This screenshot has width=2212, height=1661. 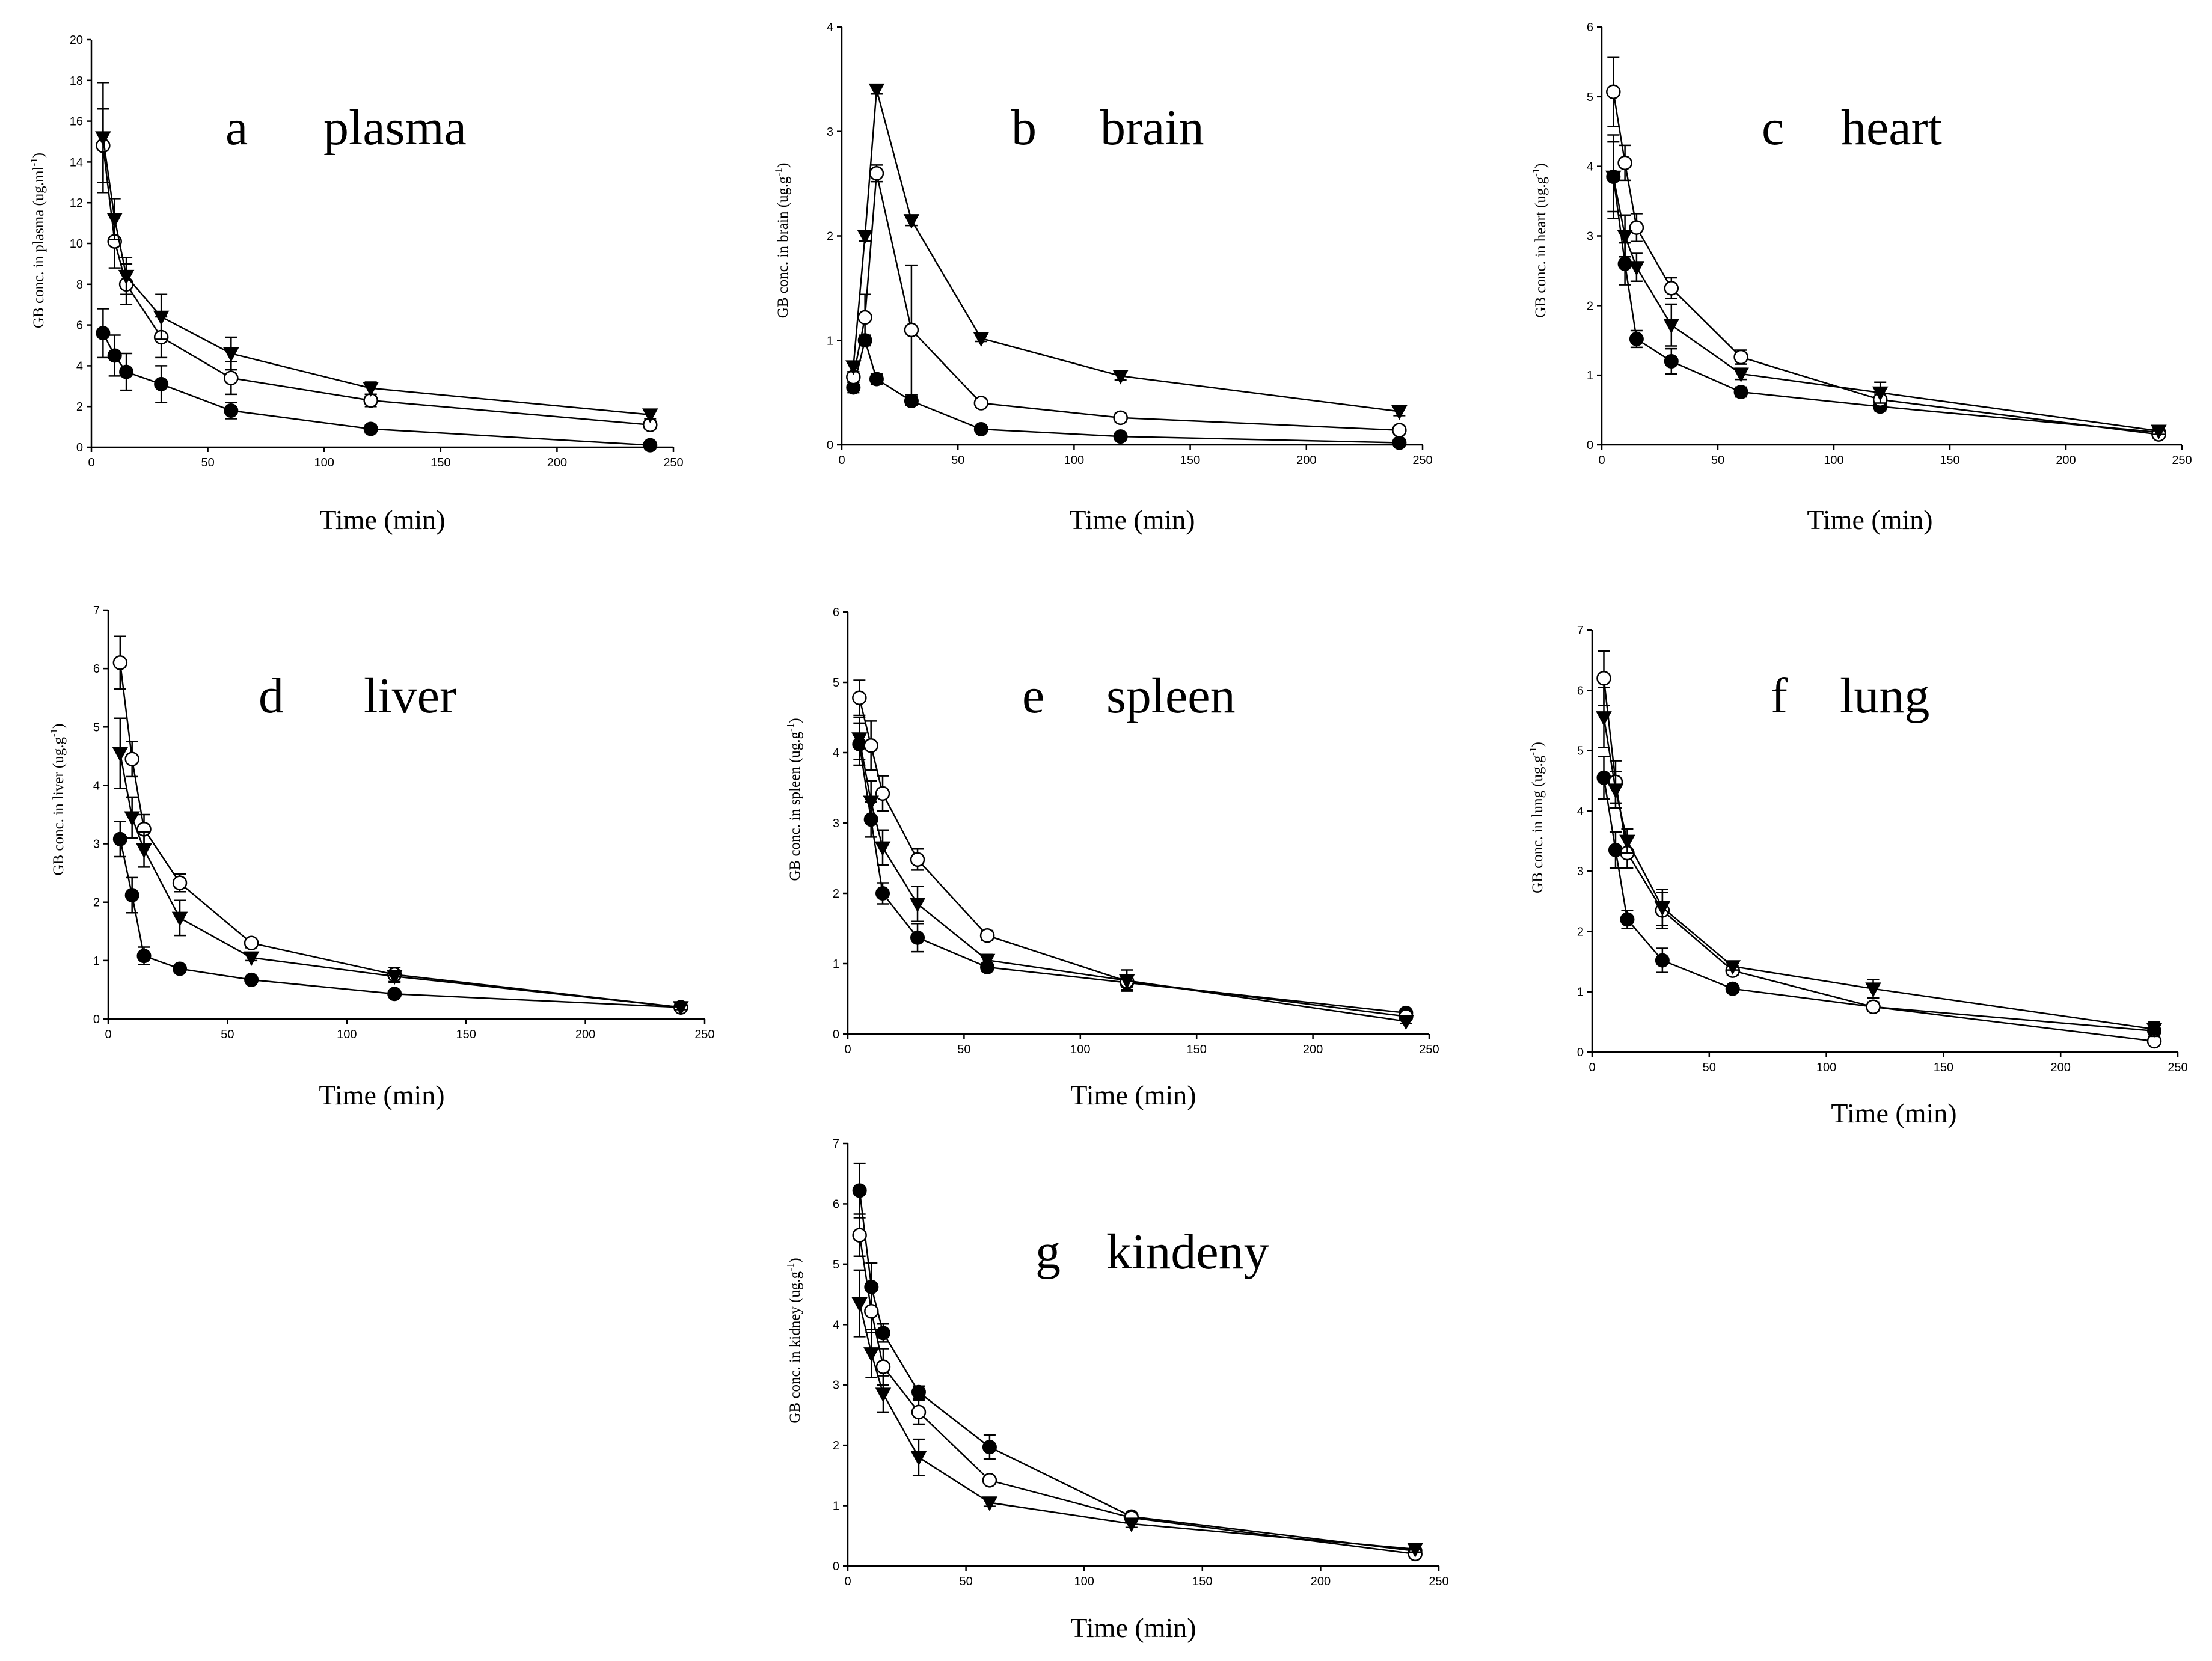 What do you see at coordinates (410, 696) in the screenshot?
I see `panel-name: liver` at bounding box center [410, 696].